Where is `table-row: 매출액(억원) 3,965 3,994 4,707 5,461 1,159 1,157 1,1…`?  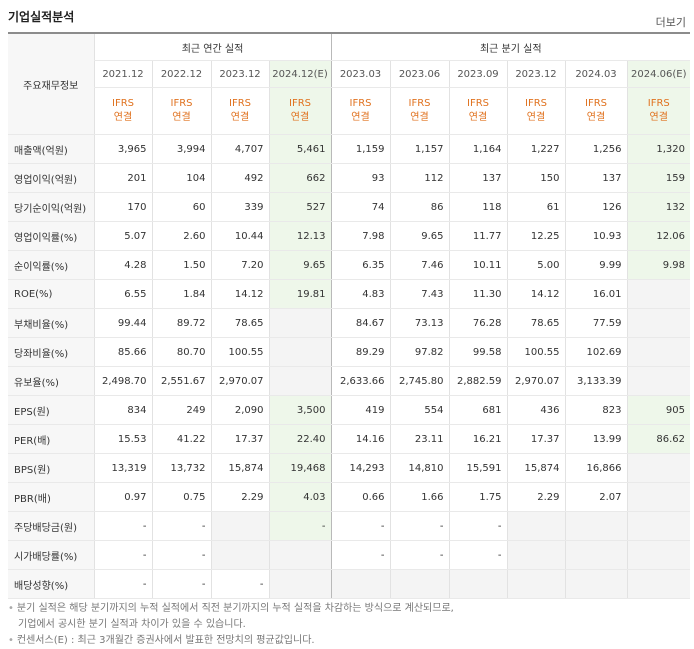 table-row: 매출액(억원) 3,965 3,994 4,707 5,461 1,159 1,157 1,1… is located at coordinates (349, 149).